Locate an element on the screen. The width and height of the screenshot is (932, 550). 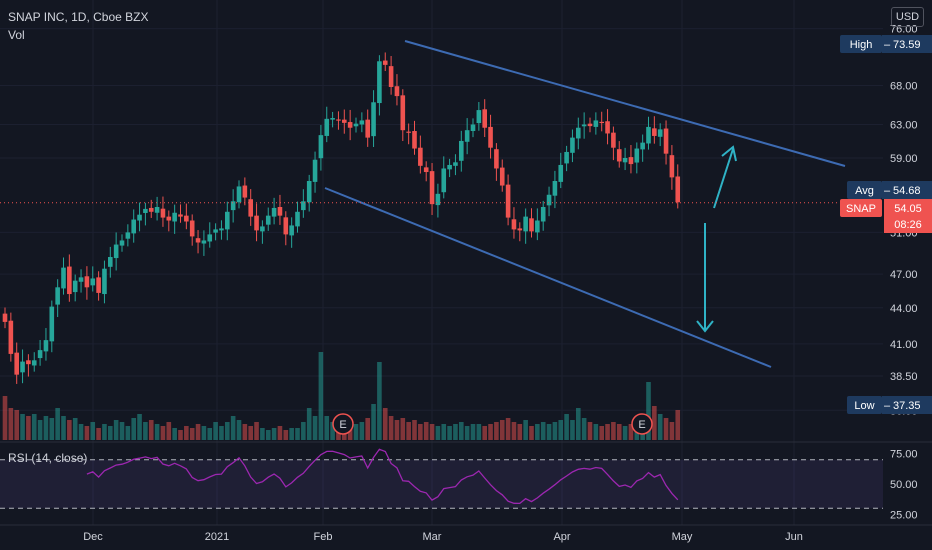
price-label-avg: Avg –54.68 is located at coordinates (889, 190).